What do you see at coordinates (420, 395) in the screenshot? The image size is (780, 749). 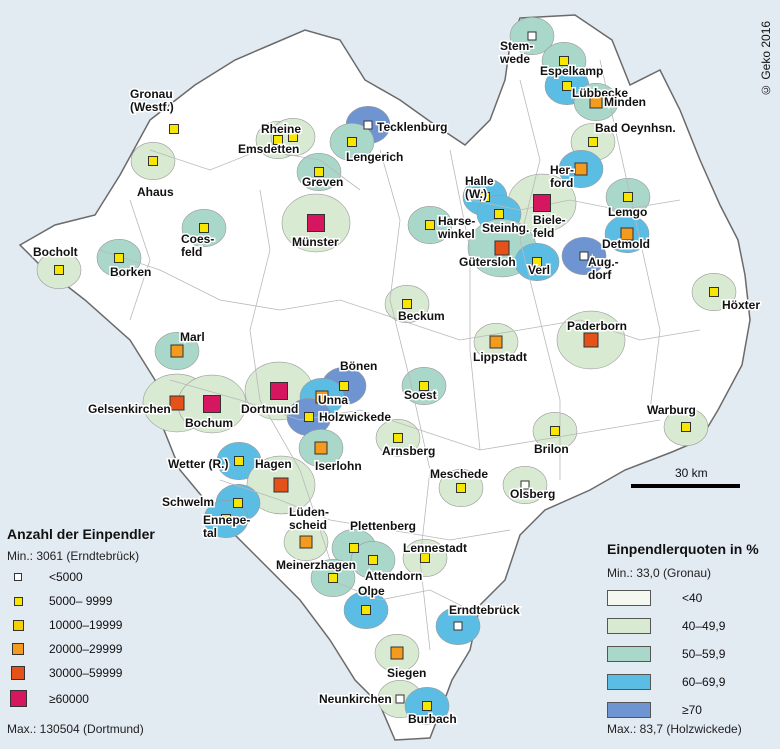 I see `label-soest: Soest` at bounding box center [420, 395].